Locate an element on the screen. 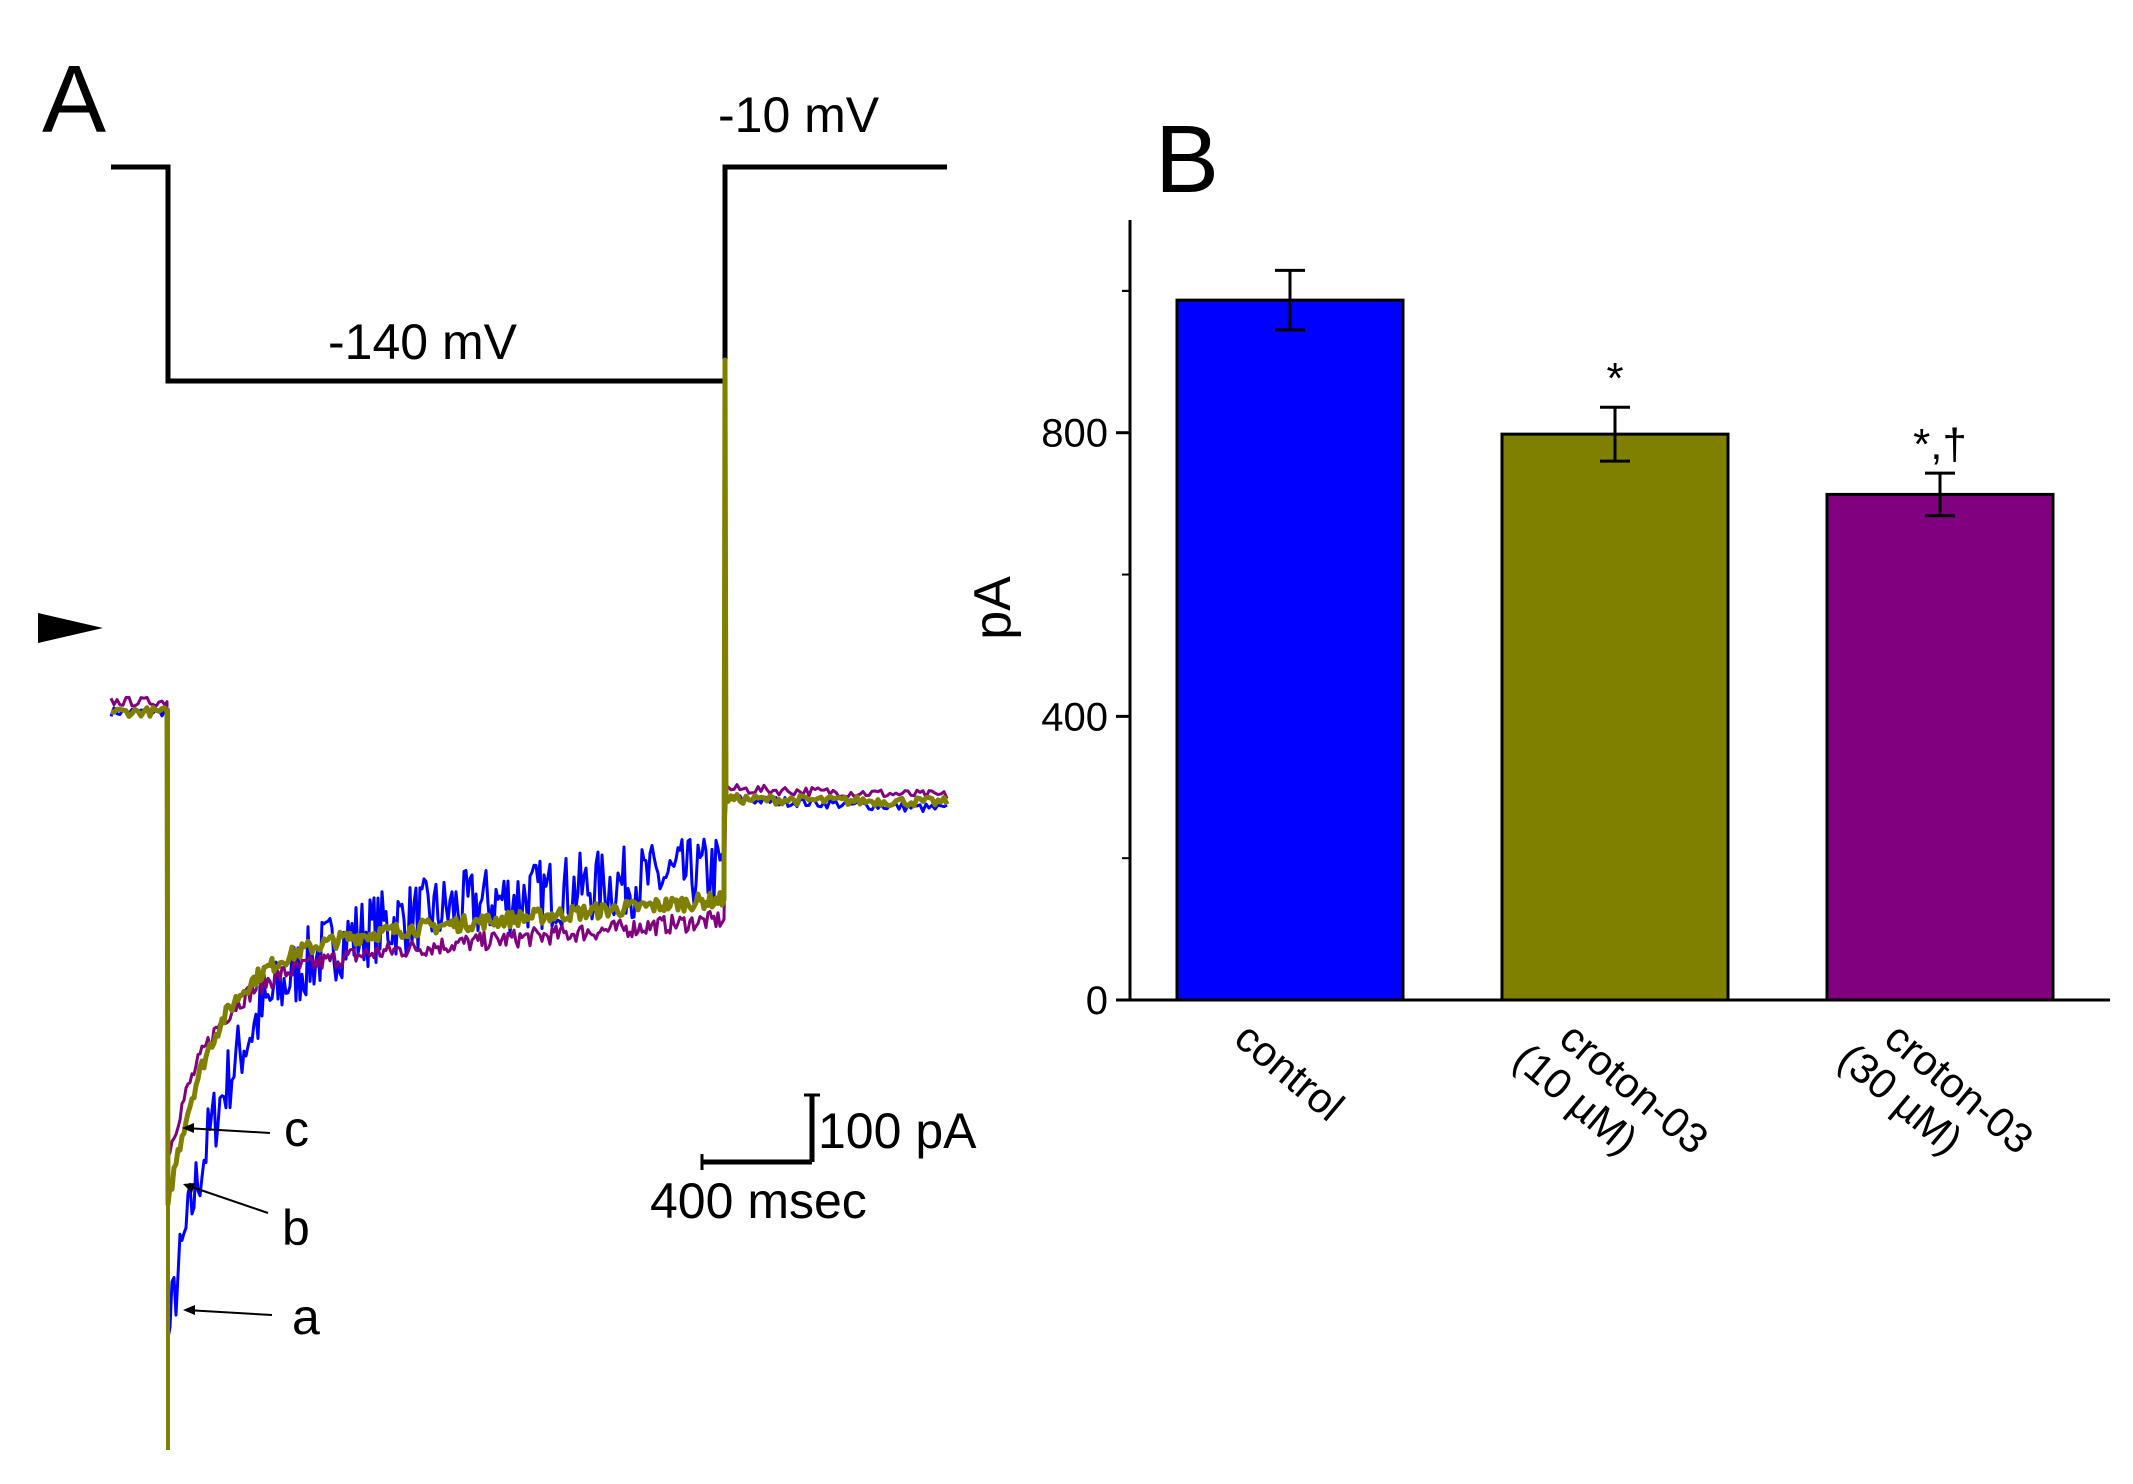 The width and height of the screenshot is (2133, 1484). y-tick-label-800: 800 is located at coordinates (1074, 434).